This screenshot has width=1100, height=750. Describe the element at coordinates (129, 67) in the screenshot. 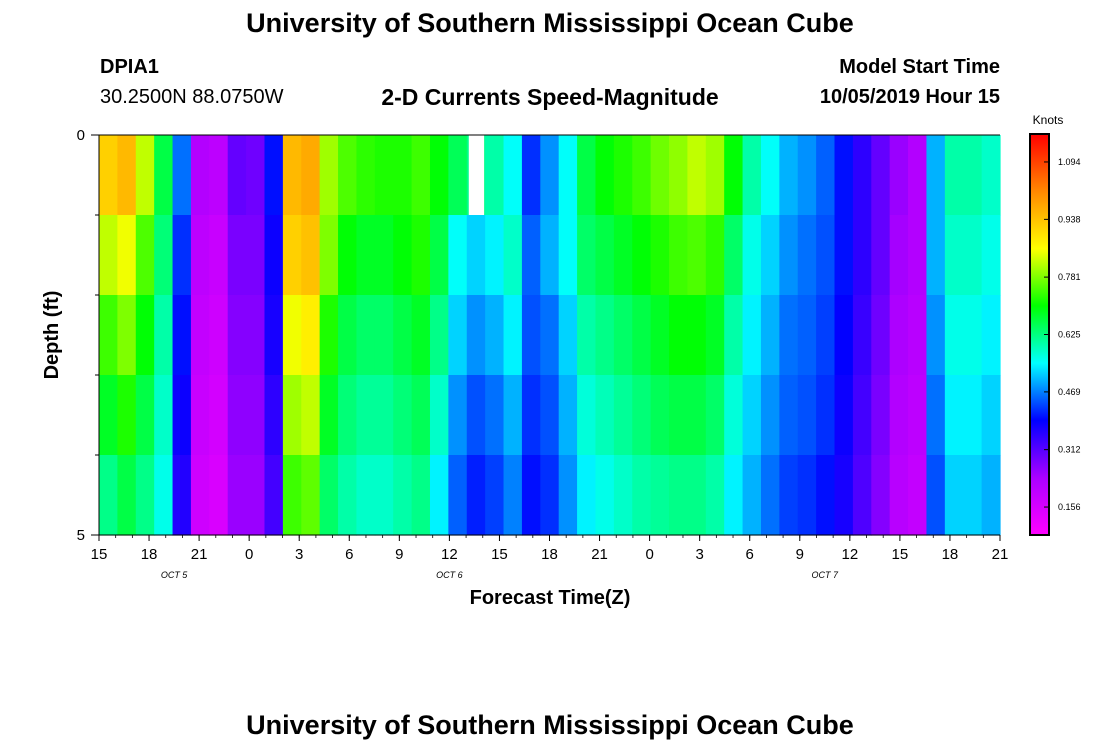

I see `station-id: DPIA1` at that location.